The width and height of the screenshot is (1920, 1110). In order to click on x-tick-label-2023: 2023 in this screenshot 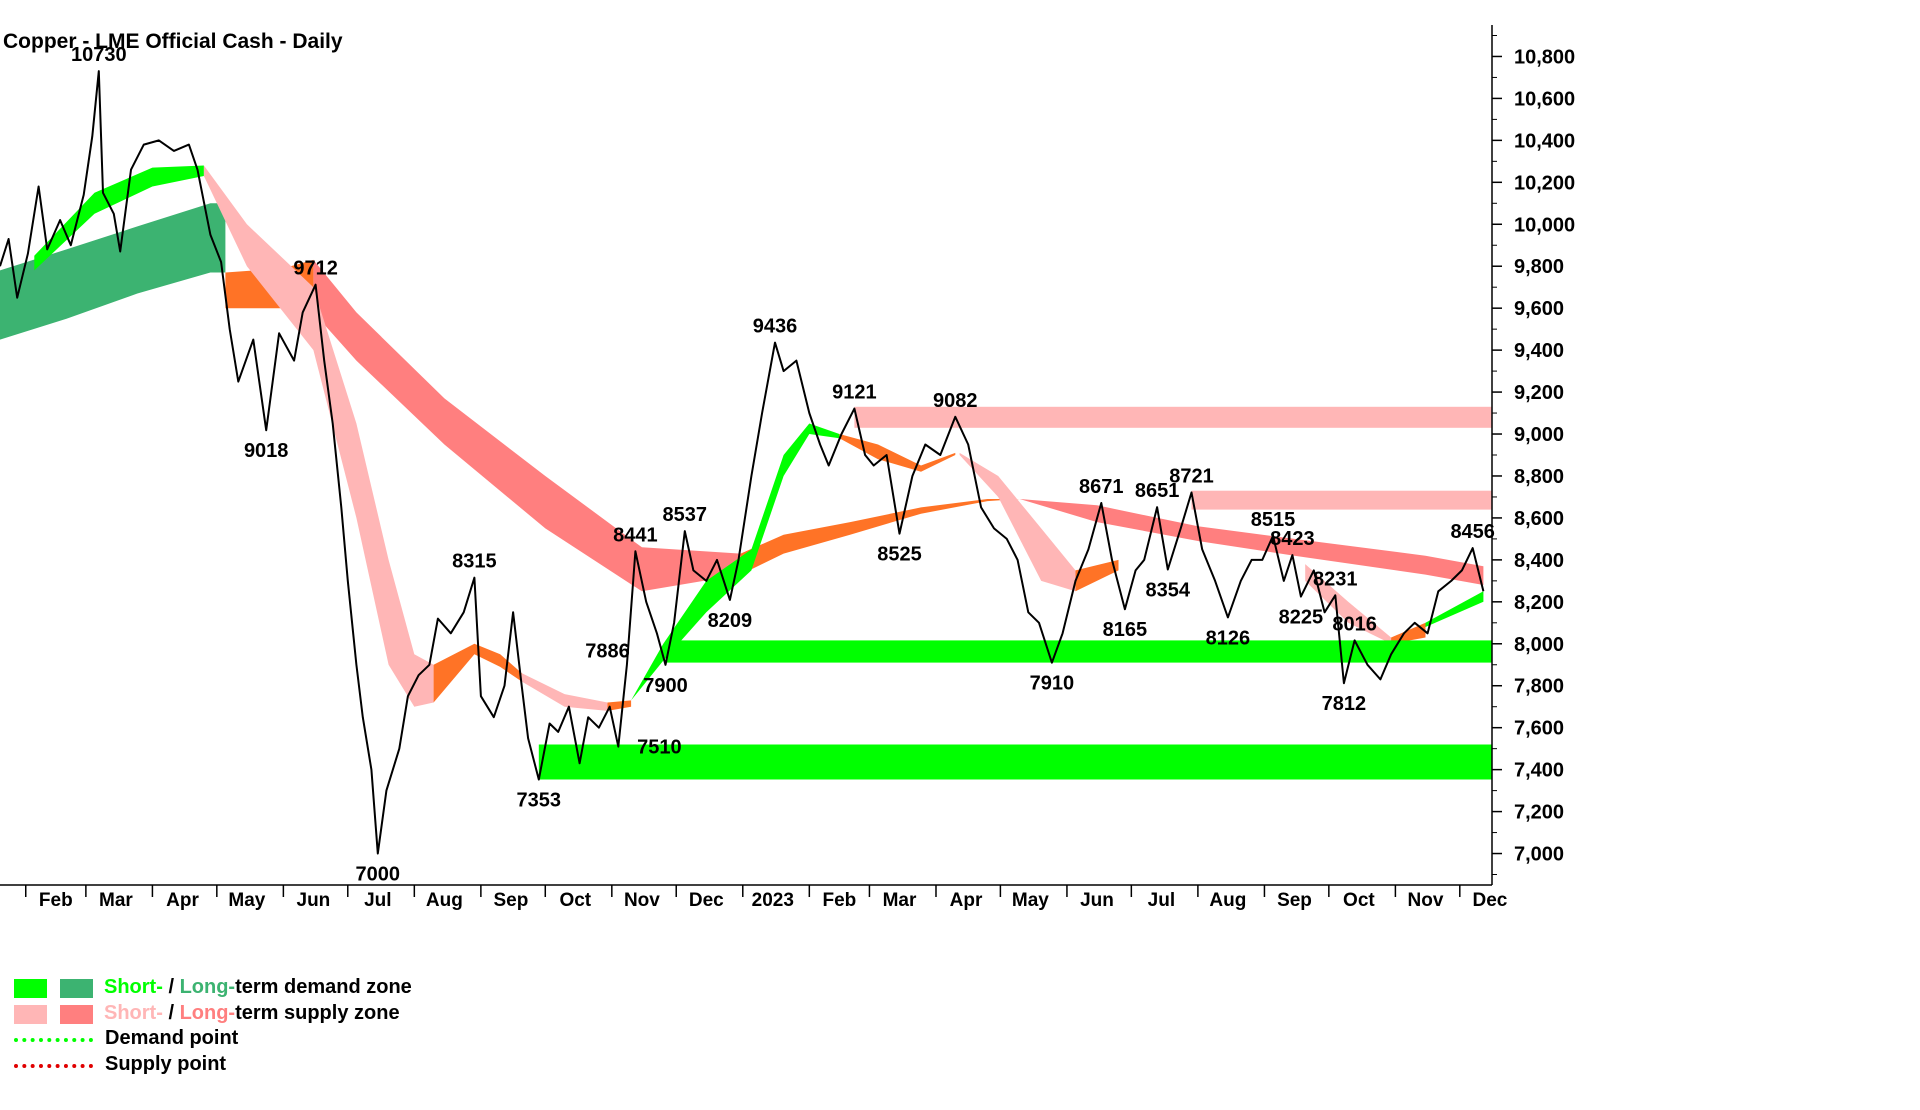, I will do `click(773, 900)`.